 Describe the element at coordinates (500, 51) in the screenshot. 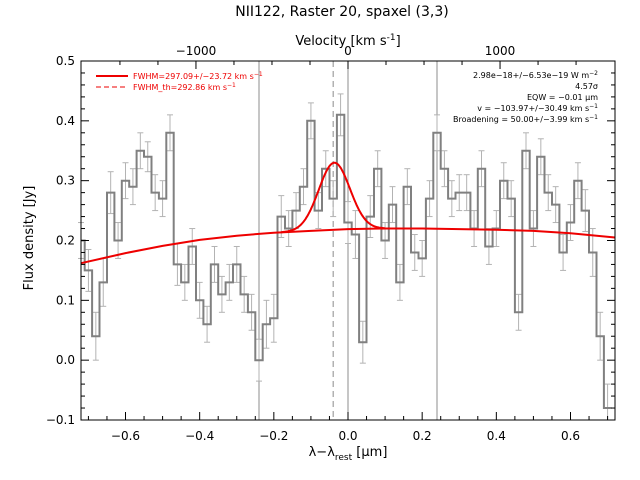

I see `top-tick-label-2: 1000` at that location.